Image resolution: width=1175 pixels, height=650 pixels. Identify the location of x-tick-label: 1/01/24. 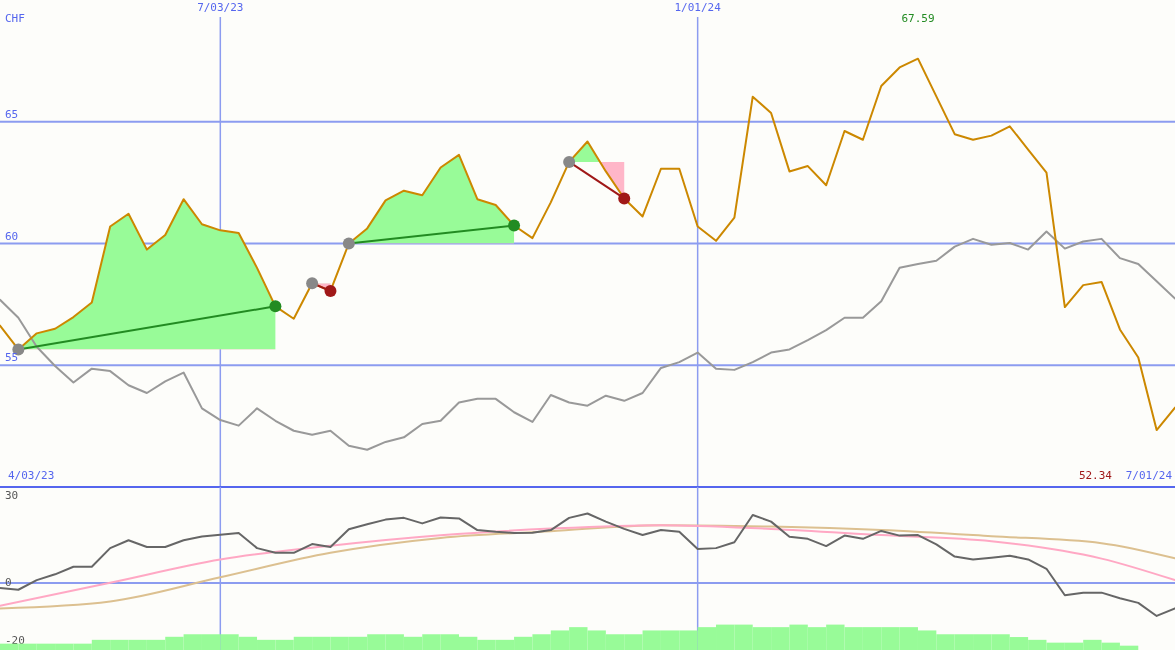
(698, 7).